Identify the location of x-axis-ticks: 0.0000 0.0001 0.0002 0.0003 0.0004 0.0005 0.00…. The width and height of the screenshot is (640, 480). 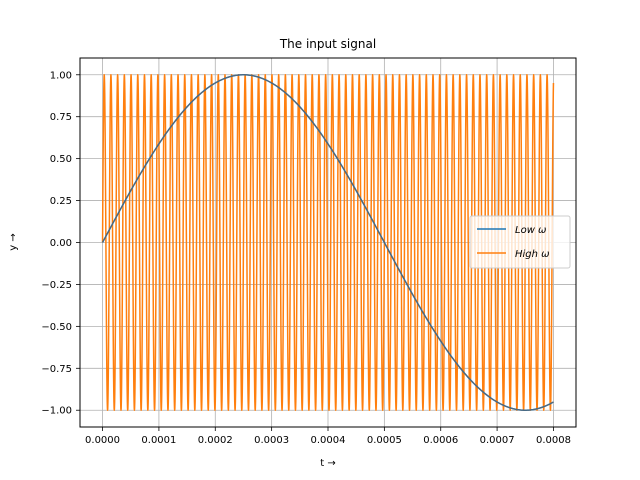
(328, 436).